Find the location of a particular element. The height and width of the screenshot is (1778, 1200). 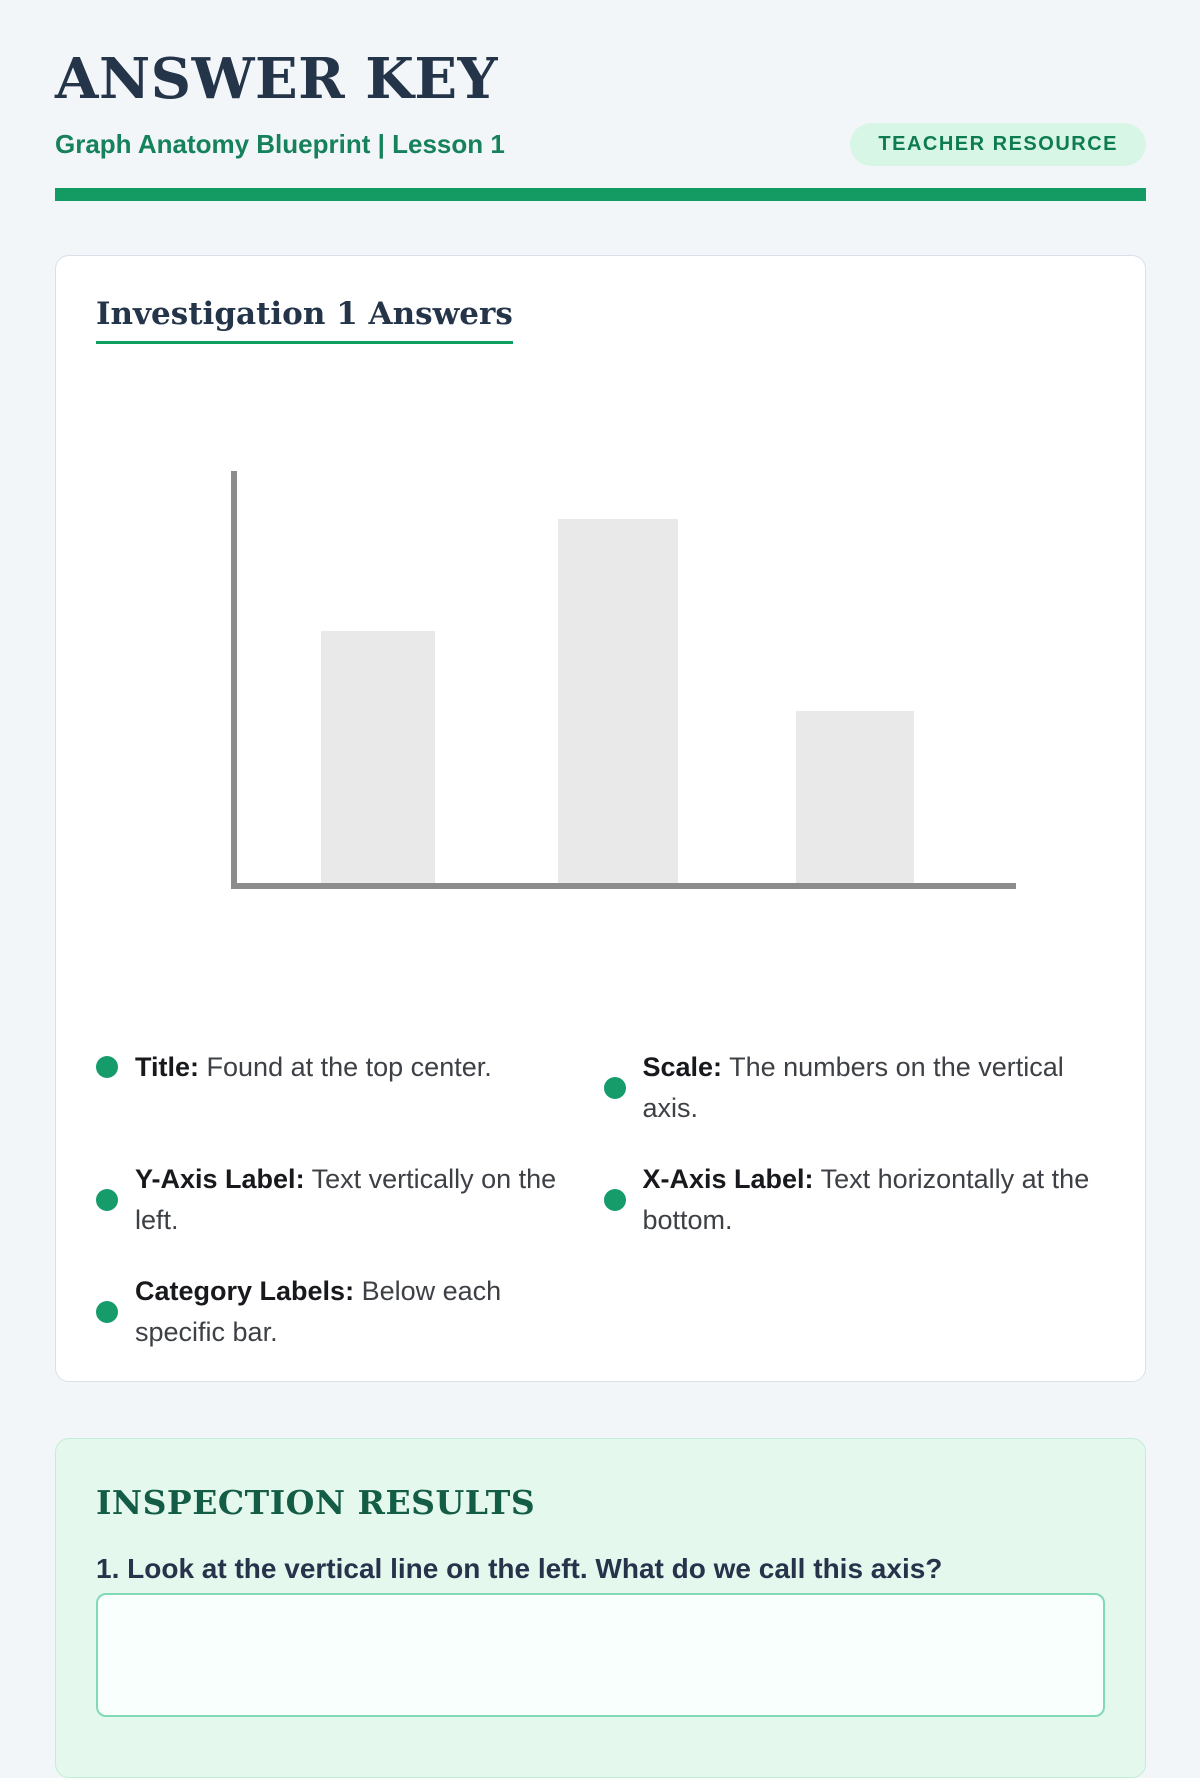

answer-body: The numbers on the vertical axis. is located at coordinates (853, 1087).